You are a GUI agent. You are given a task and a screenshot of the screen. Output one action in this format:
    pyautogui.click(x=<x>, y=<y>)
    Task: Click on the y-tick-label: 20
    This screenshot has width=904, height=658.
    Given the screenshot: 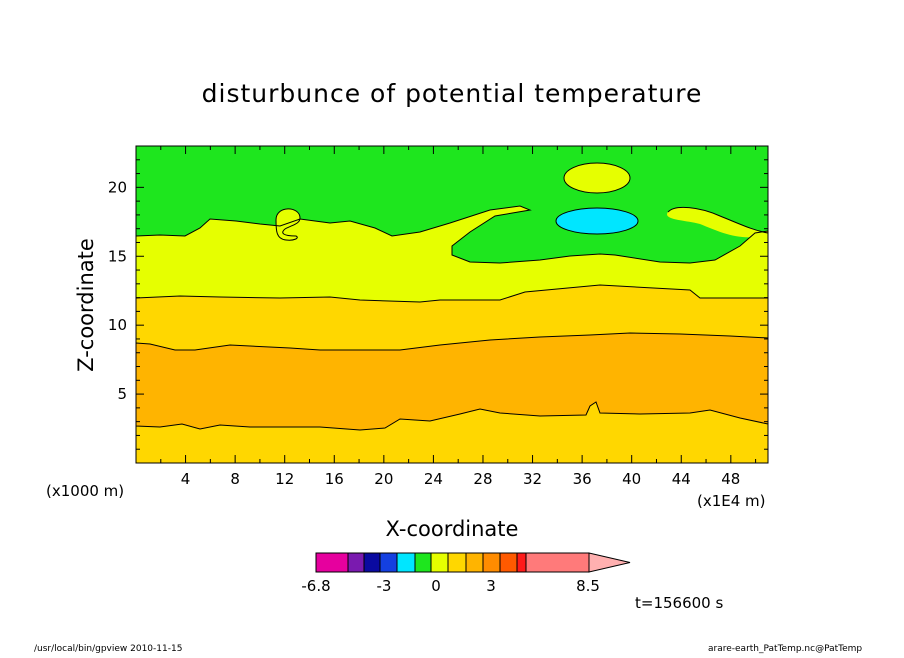 What is the action you would take?
    pyautogui.click(x=117, y=187)
    